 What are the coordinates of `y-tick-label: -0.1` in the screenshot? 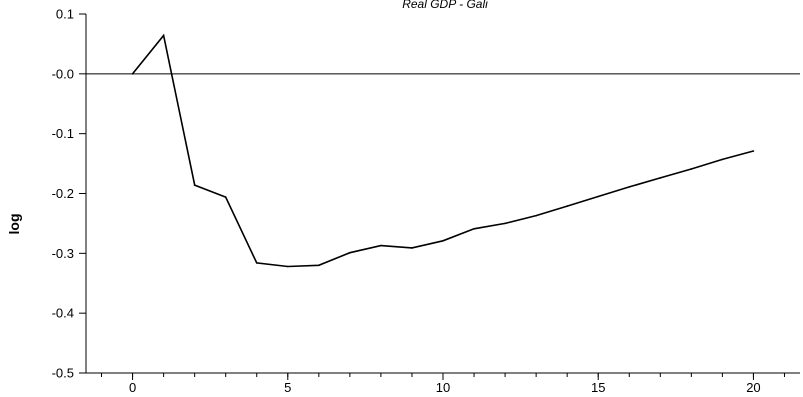 It's located at (63, 133).